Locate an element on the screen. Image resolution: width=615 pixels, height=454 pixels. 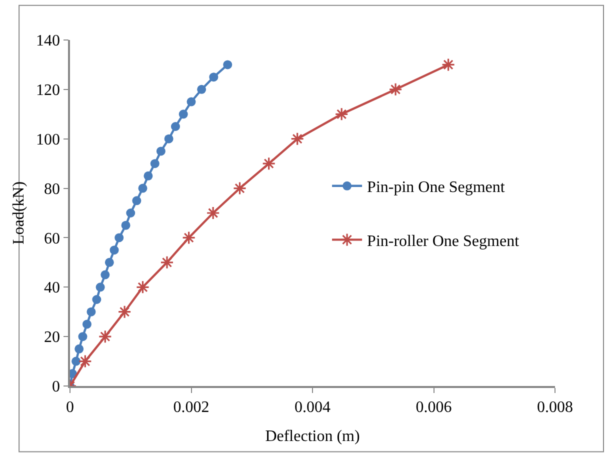
y-tick-label: 20 is located at coordinates (52, 337).